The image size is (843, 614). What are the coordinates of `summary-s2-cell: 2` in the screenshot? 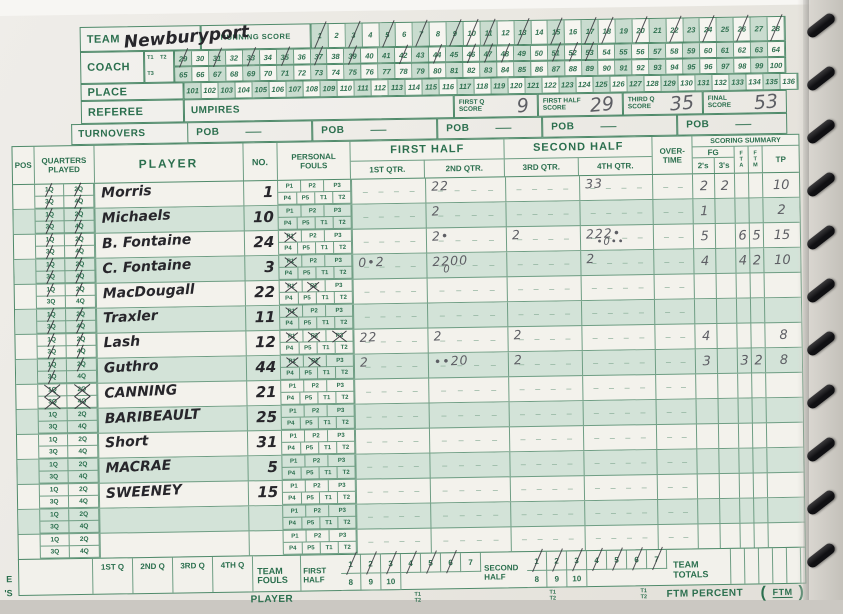 It's located at (704, 186).